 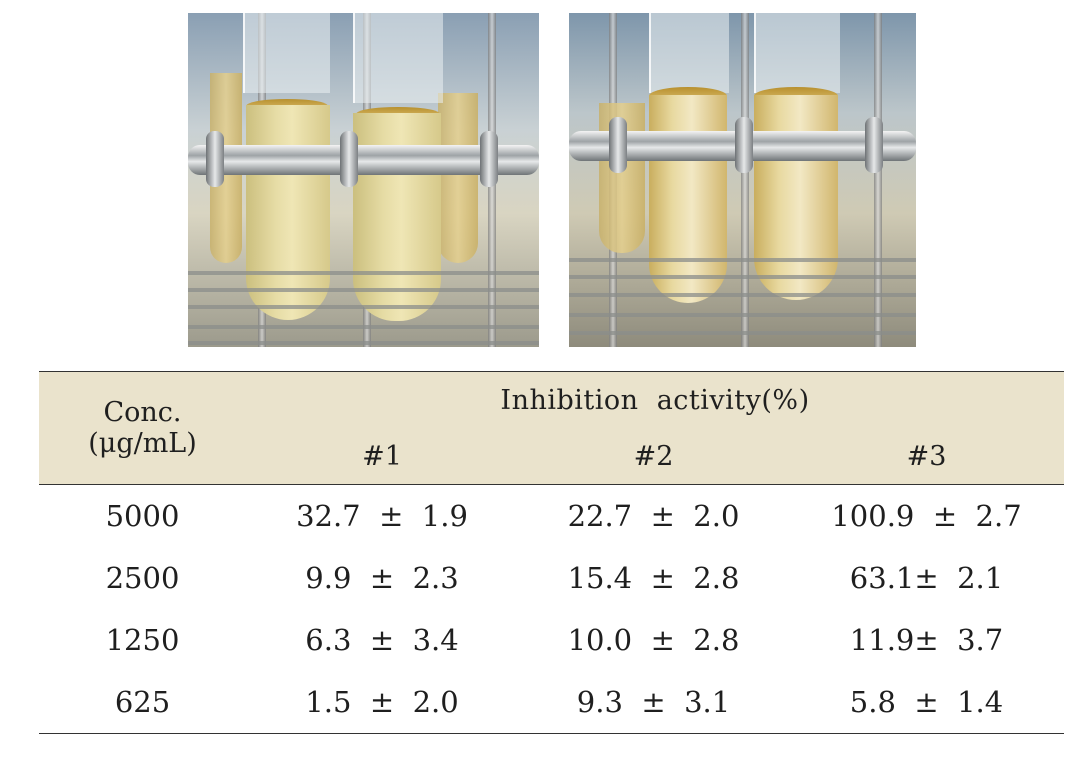 I want to click on value-cell: 32.7 ± 1.9, so click(x=382, y=516).